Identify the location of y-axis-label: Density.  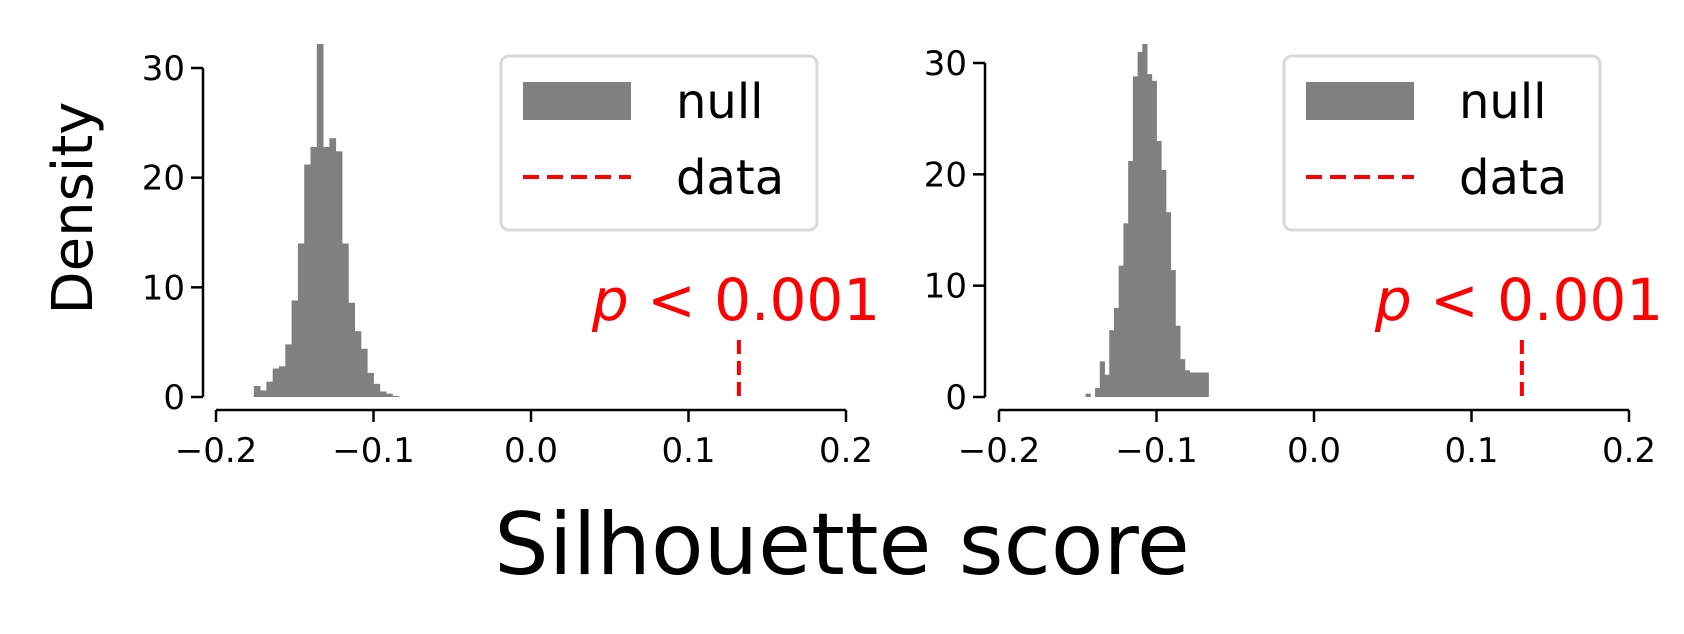
(73, 208).